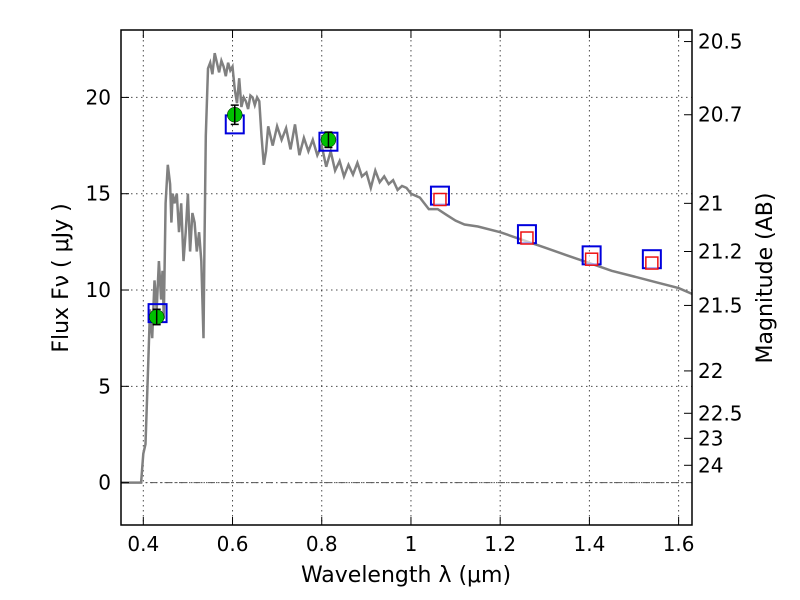  What do you see at coordinates (233, 544) in the screenshot?
I see `x-tick-label: 0.6` at bounding box center [233, 544].